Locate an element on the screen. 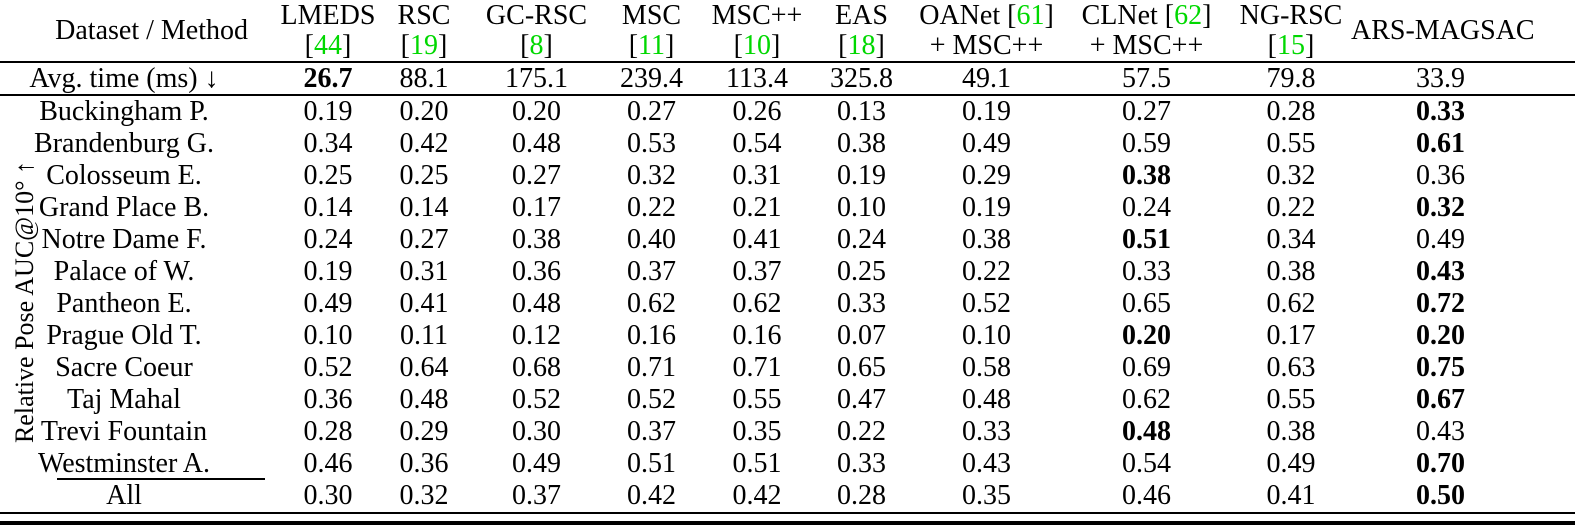 Image resolution: width=1575 pixels, height=527 pixels. metric-cell: 0.61 is located at coordinates (1440, 143).